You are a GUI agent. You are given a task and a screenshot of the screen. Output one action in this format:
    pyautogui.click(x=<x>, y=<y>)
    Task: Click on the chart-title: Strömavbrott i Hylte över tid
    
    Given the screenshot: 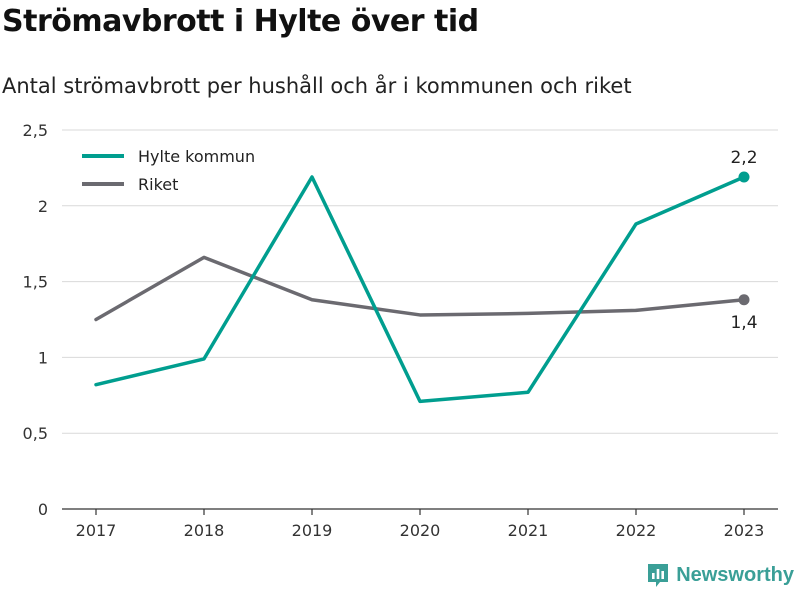 What is the action you would take?
    pyautogui.click(x=240, y=21)
    